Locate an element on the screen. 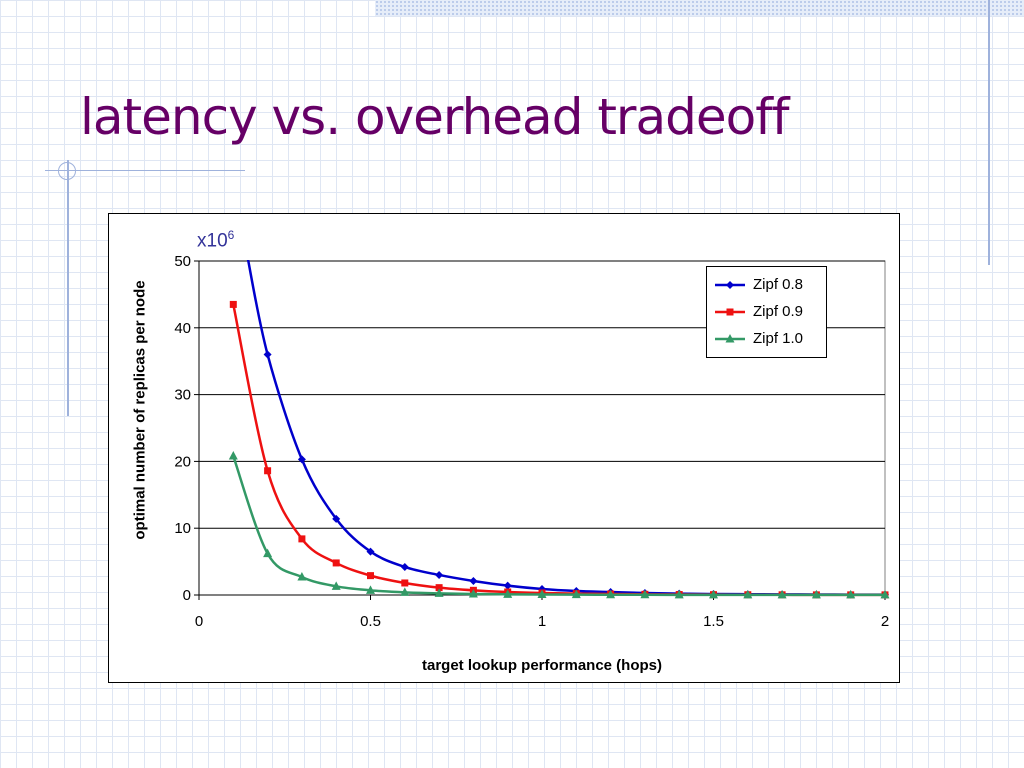 This screenshot has height=768, width=1024. decorative-top-bar is located at coordinates (699, 8).